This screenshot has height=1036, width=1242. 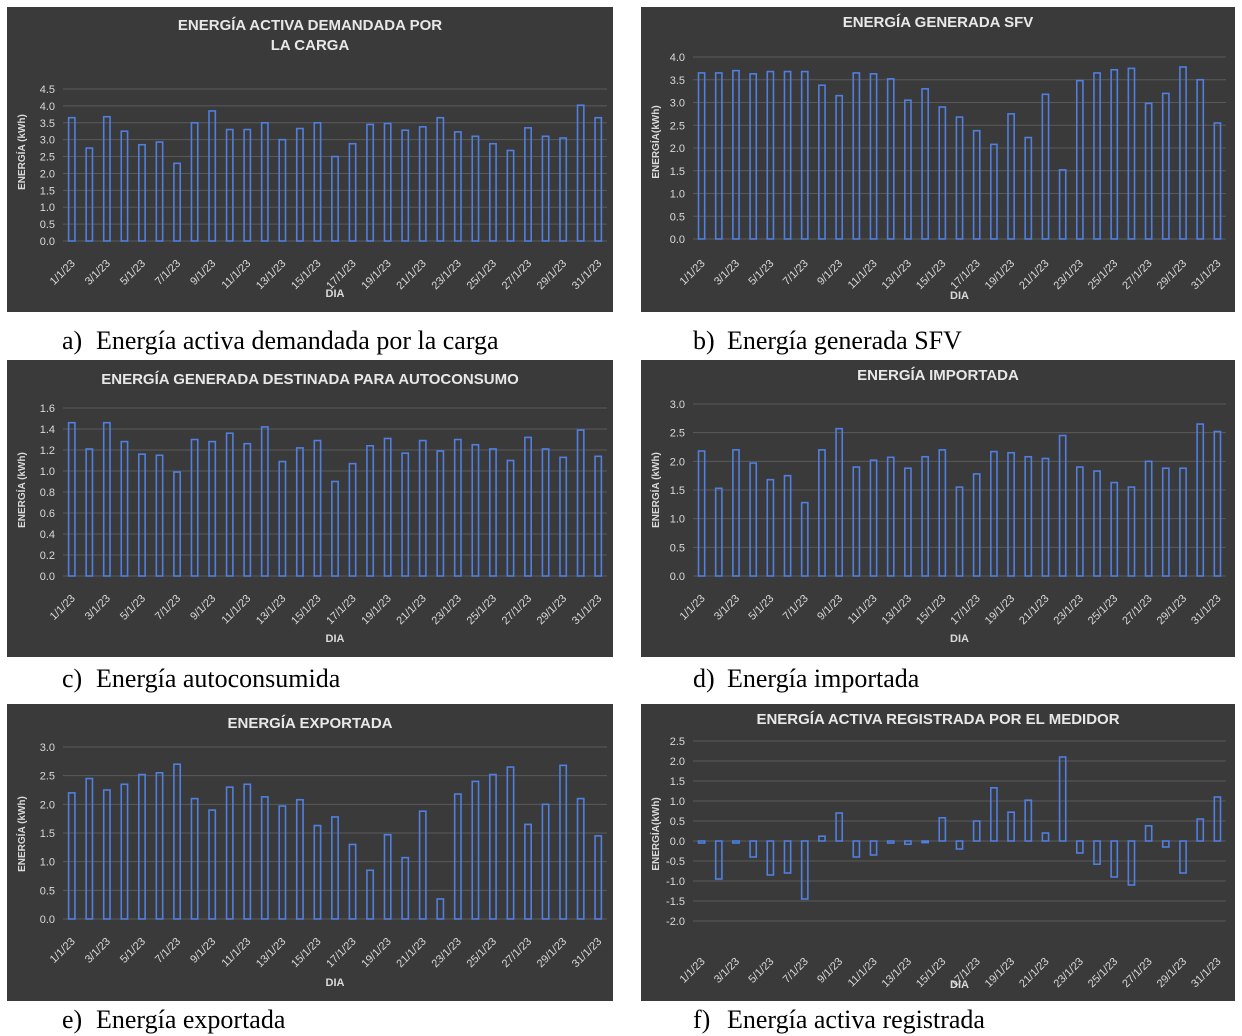 I want to click on y-tick-label: -0.5, so click(x=675, y=862).